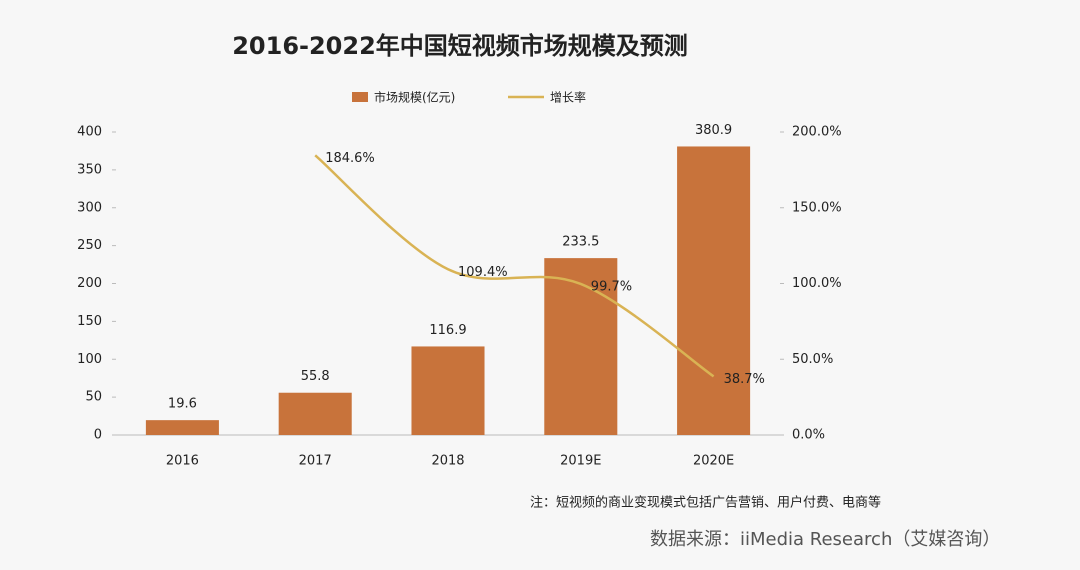 This screenshot has height=570, width=1080. I want to click on y-tick-label: 350, so click(89, 169).